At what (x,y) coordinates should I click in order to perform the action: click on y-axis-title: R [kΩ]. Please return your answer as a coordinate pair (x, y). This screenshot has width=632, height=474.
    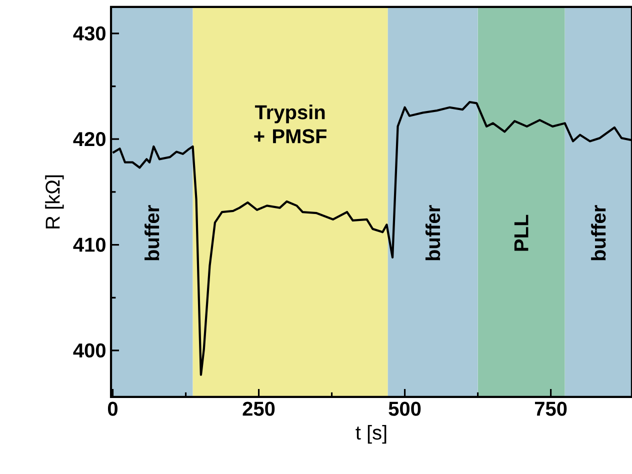
    Looking at the image, I should click on (54, 201).